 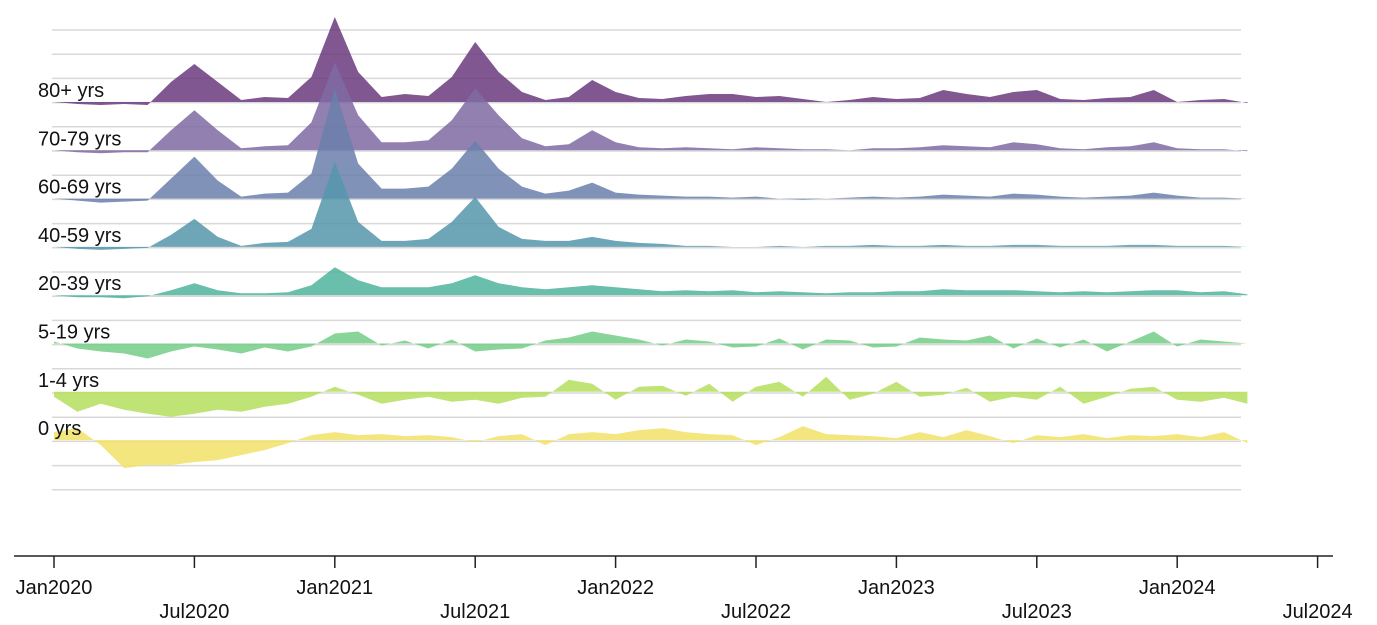 I want to click on x-tick-label: Jan2022, so click(x=615, y=588).